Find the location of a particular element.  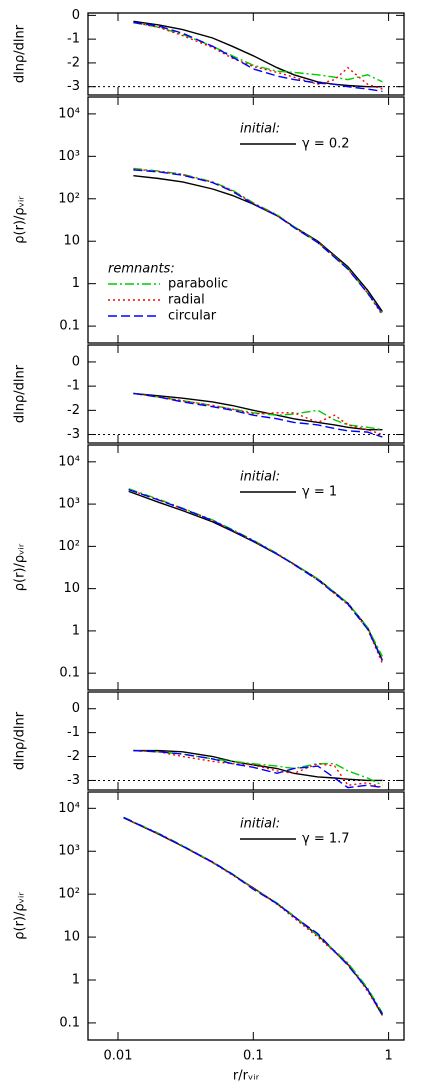

legend-label: γ = 1 is located at coordinates (319, 492).